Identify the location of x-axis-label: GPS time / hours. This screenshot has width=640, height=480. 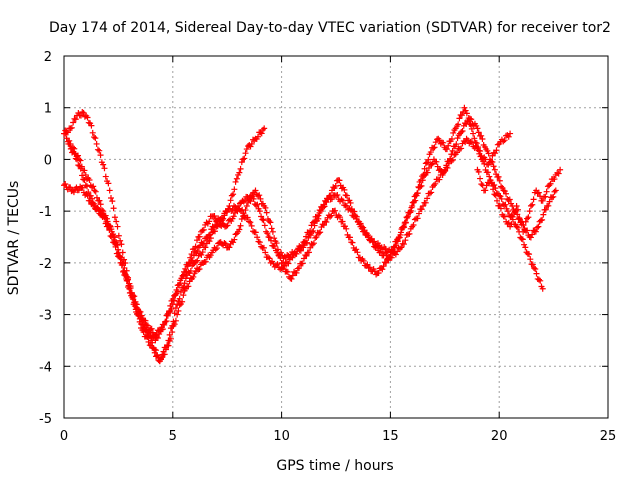
(334, 466).